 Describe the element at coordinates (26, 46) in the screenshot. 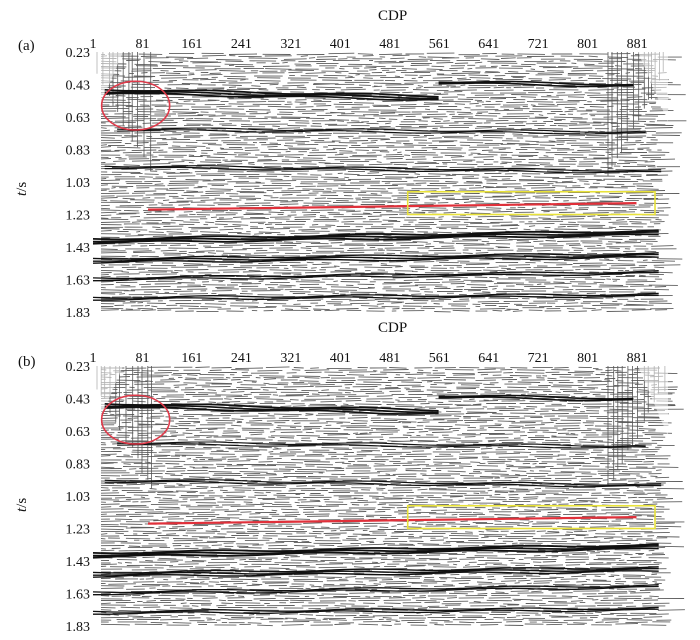

I see `panel-label: (a)` at that location.